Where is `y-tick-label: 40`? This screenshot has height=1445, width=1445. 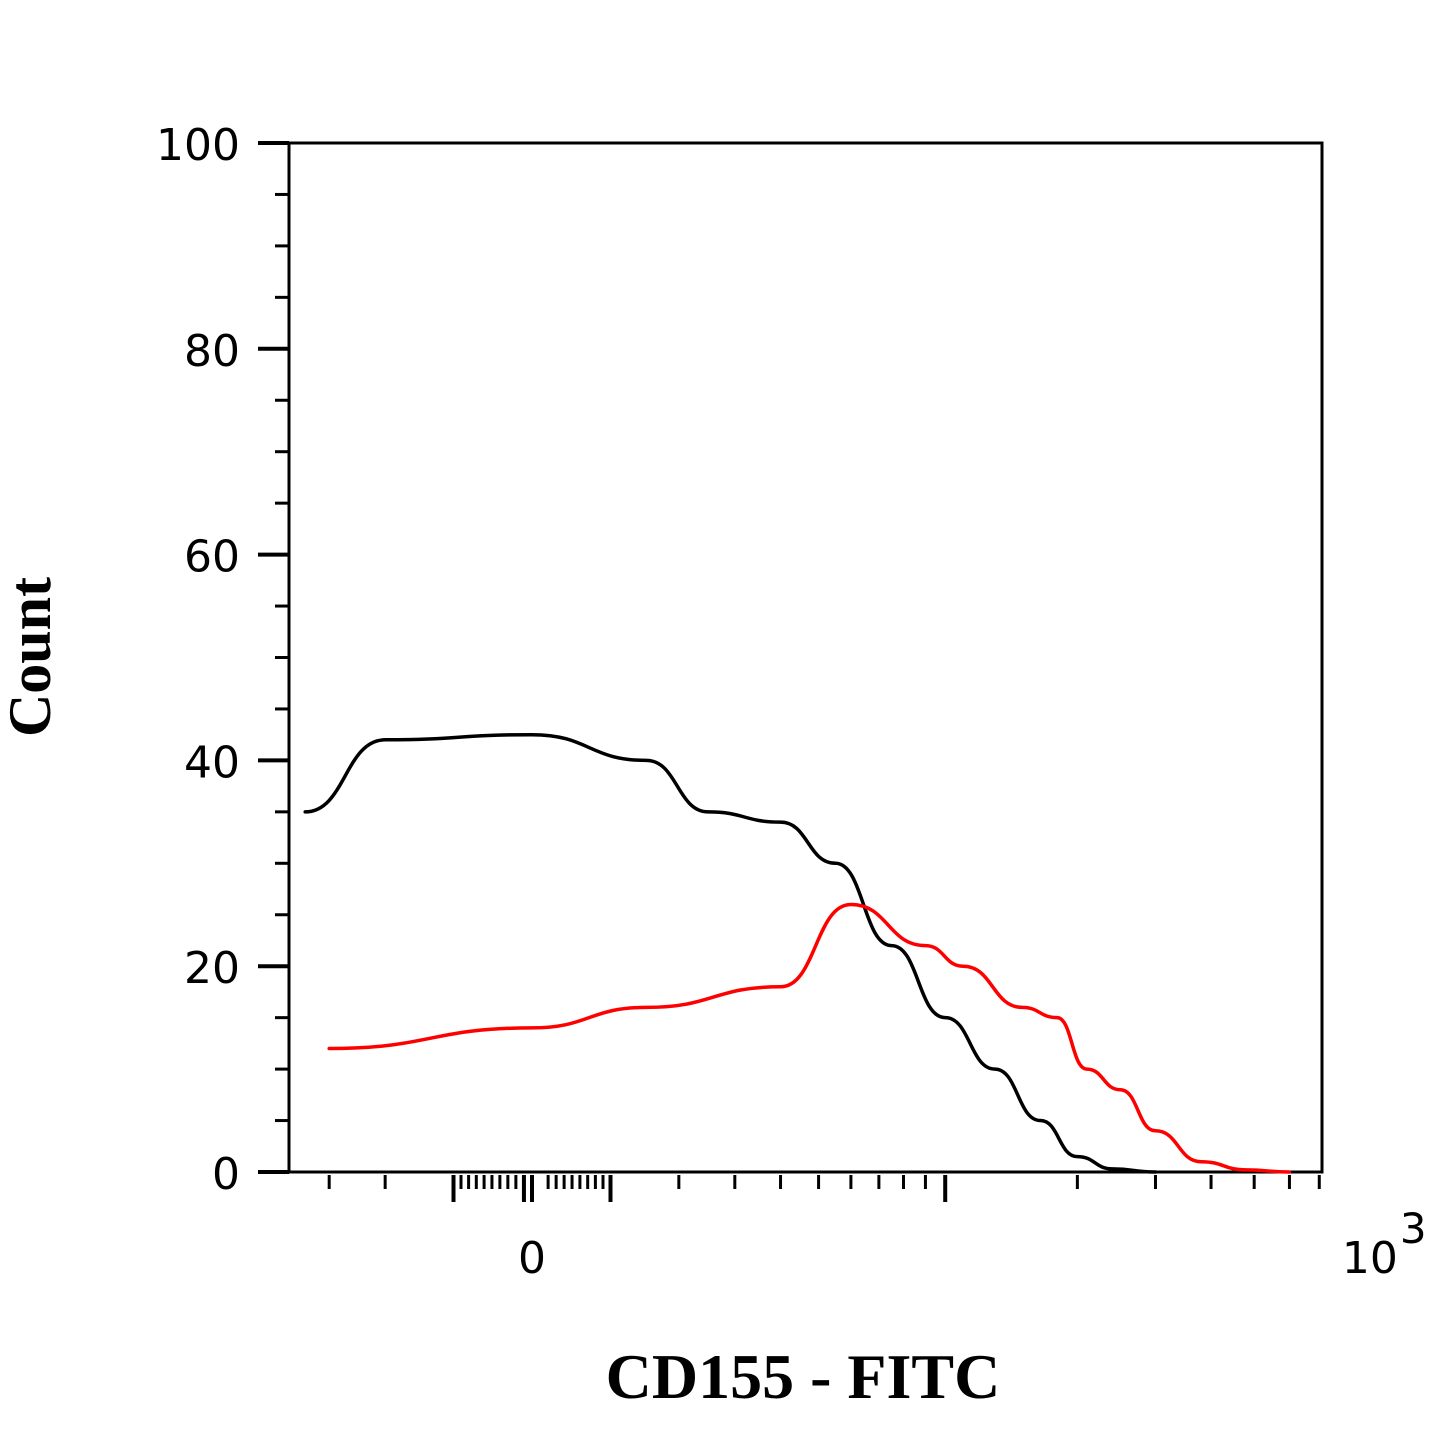 y-tick-label: 40 is located at coordinates (212, 762).